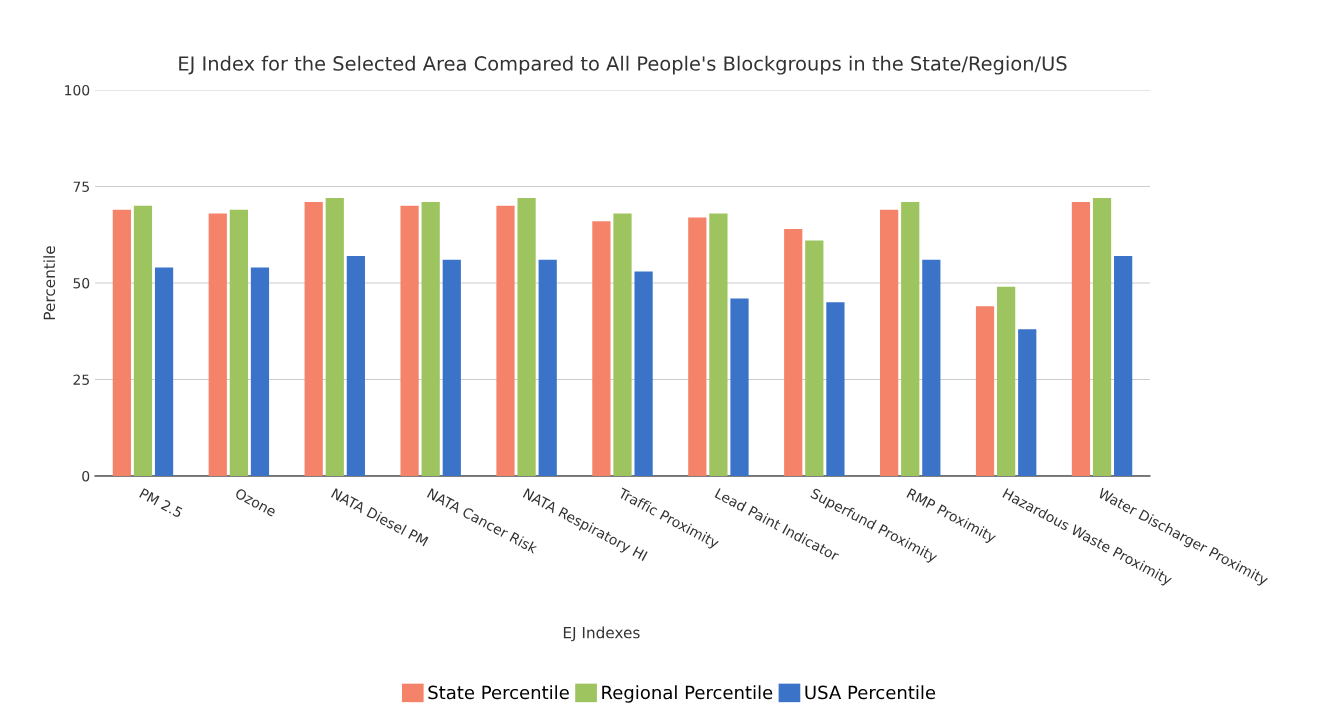  I want to click on legend-label: USA Percentile, so click(870, 692).